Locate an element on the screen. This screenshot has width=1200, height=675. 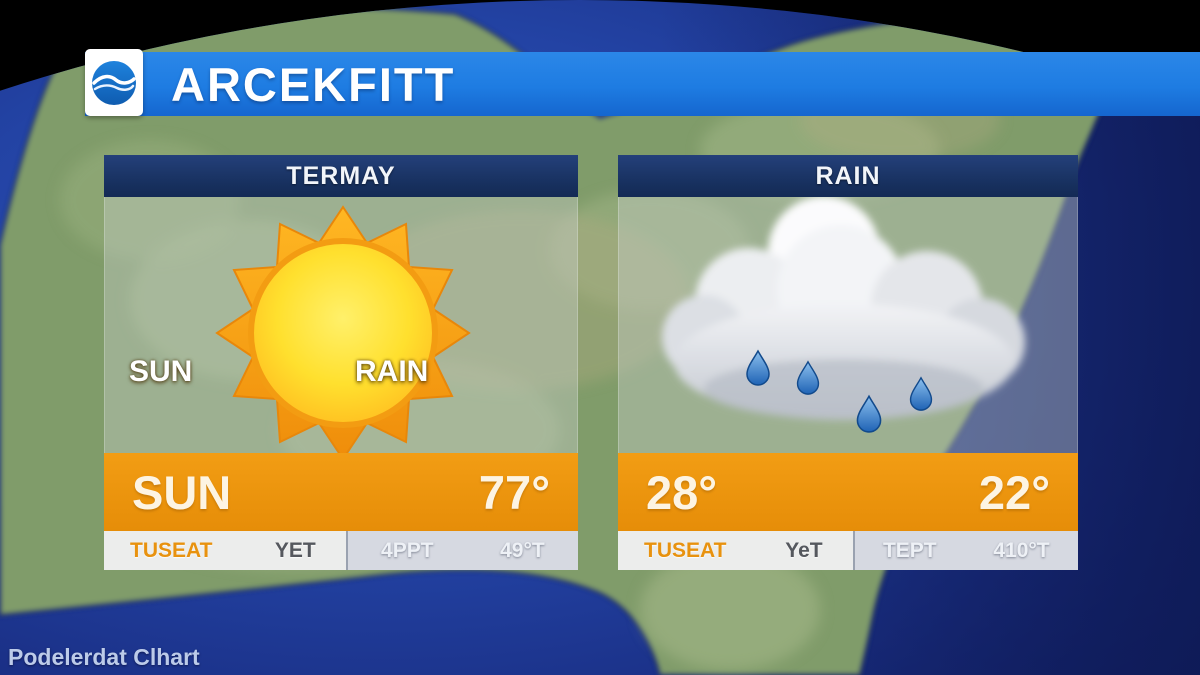
bar-condition: SUN is located at coordinates (182, 492).